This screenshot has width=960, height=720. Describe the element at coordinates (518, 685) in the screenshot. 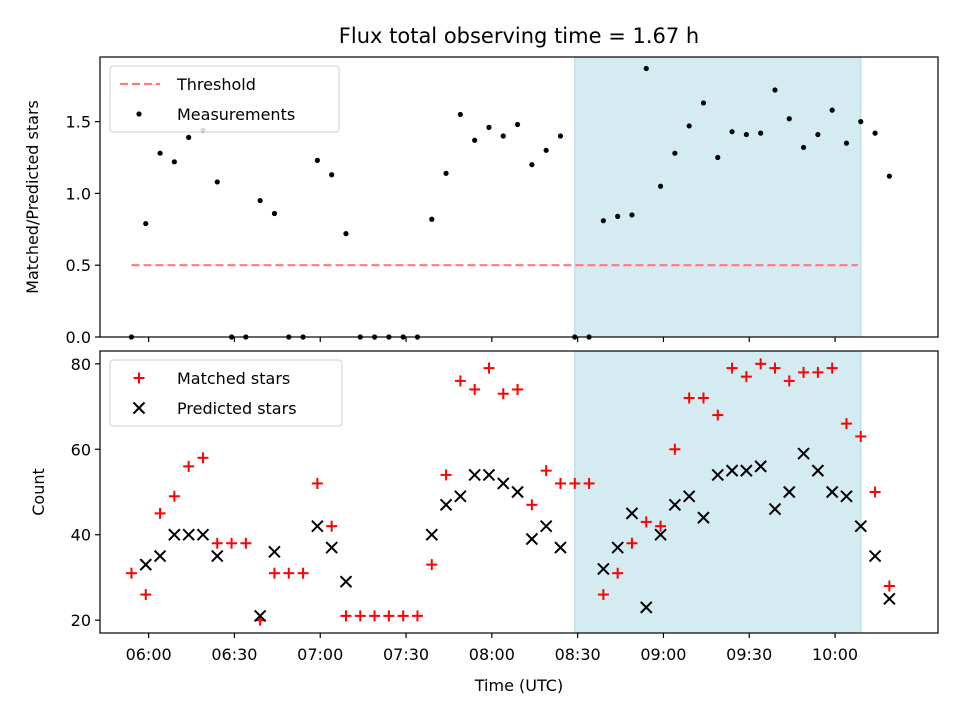

I see `x-axis-label: Time (UTC)` at that location.